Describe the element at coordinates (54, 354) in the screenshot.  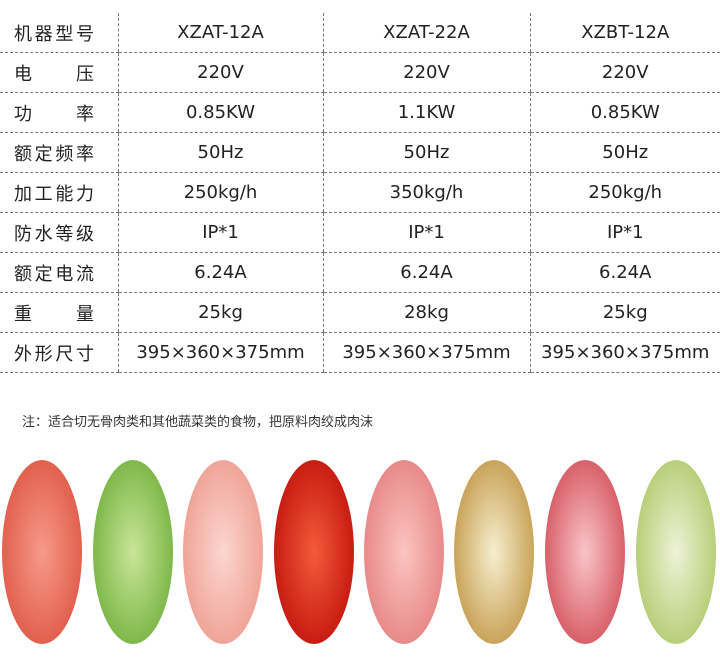
I see `label-text: 外形尺寸` at that location.